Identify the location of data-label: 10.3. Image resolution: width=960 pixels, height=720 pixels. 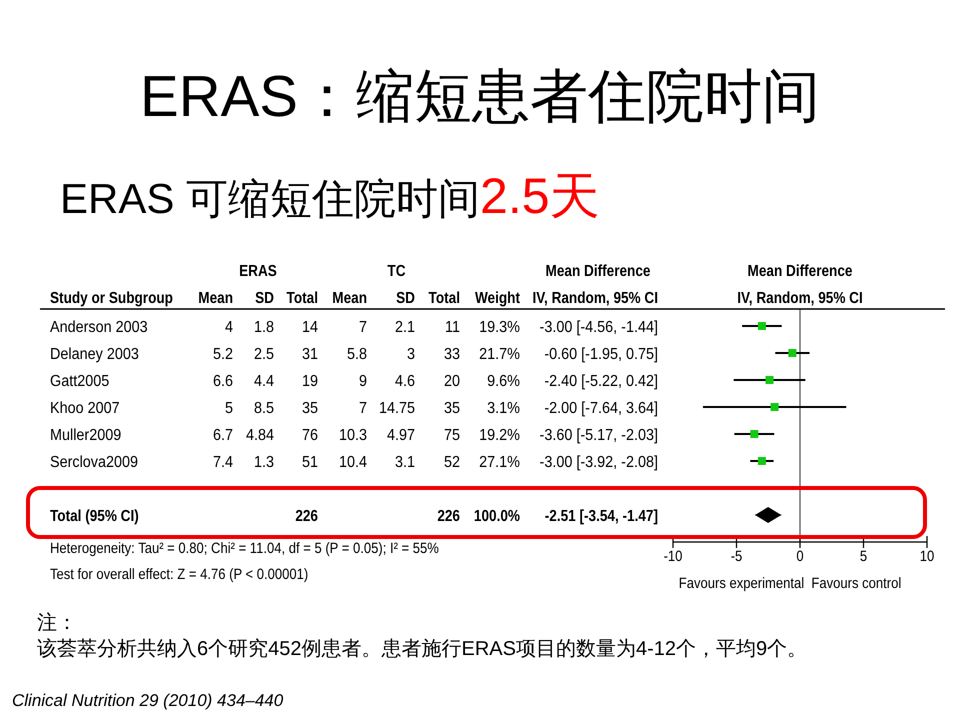
(352, 435).